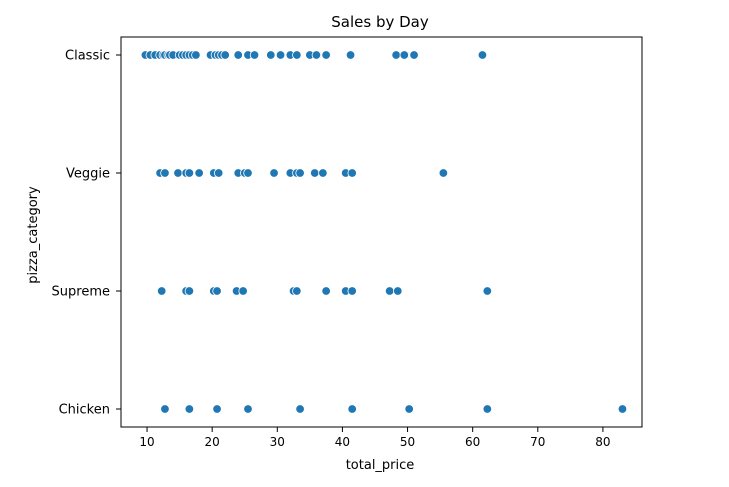 The image size is (729, 487). I want to click on x-tick-label: 30, so click(277, 442).